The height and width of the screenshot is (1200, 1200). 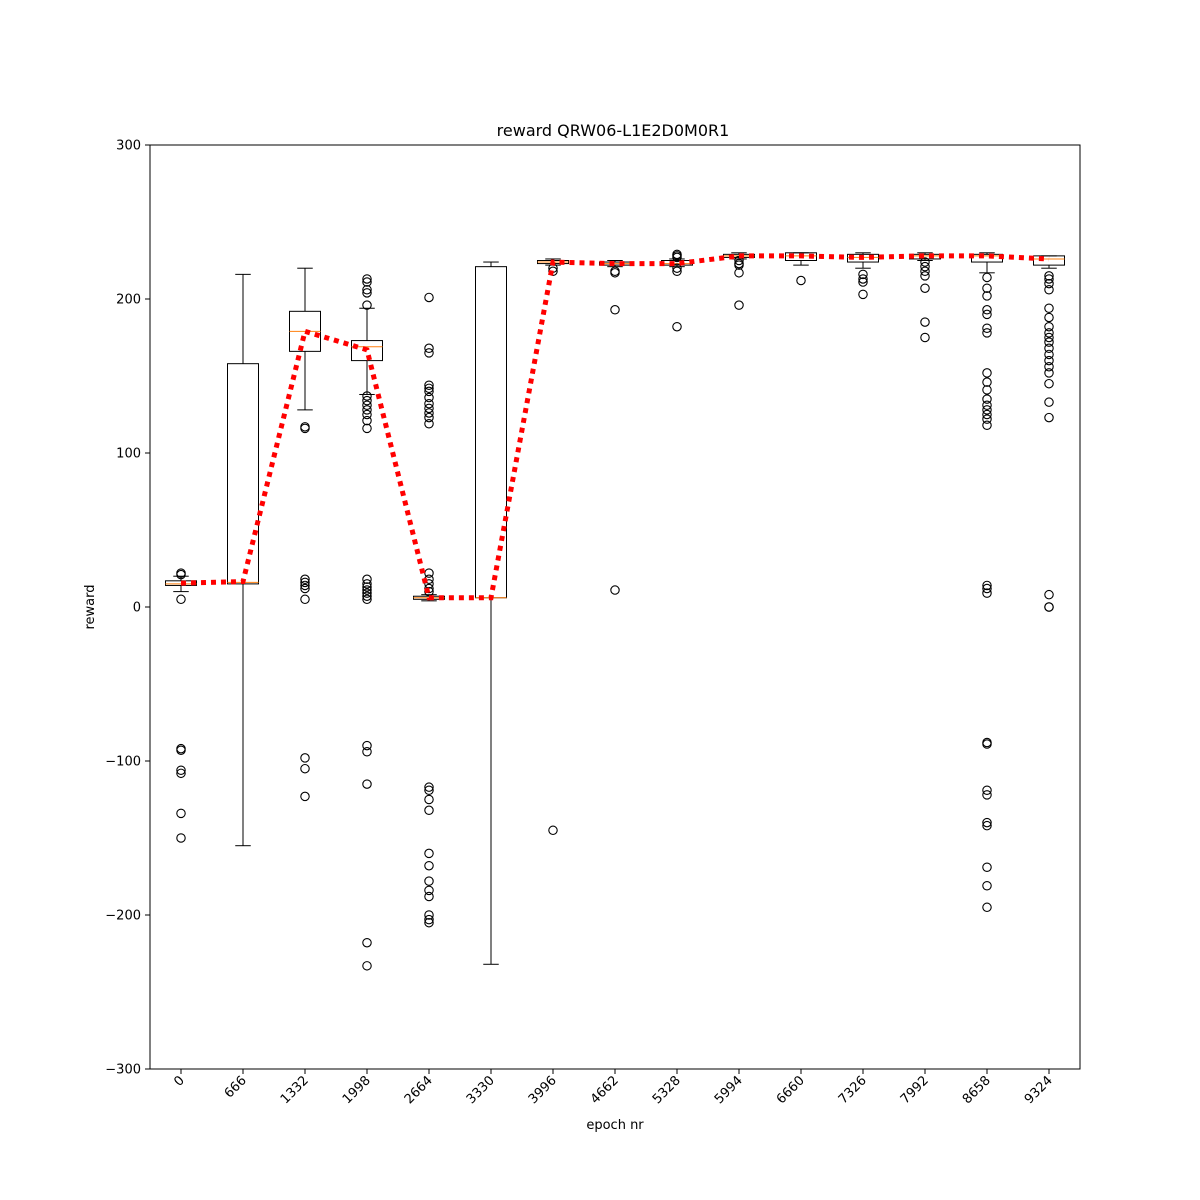 I want to click on x-tick-label: 2664, so click(x=419, y=1090).